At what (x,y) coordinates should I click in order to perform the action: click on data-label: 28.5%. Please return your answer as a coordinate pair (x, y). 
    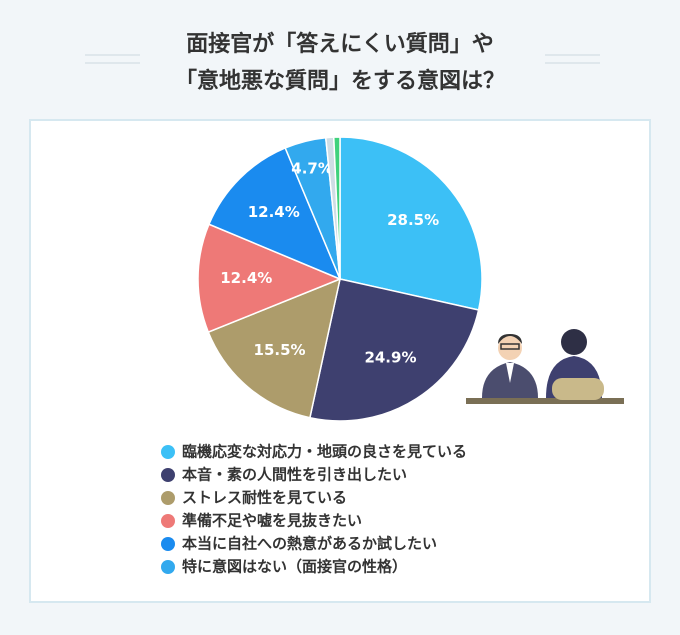
    Looking at the image, I should click on (413, 220).